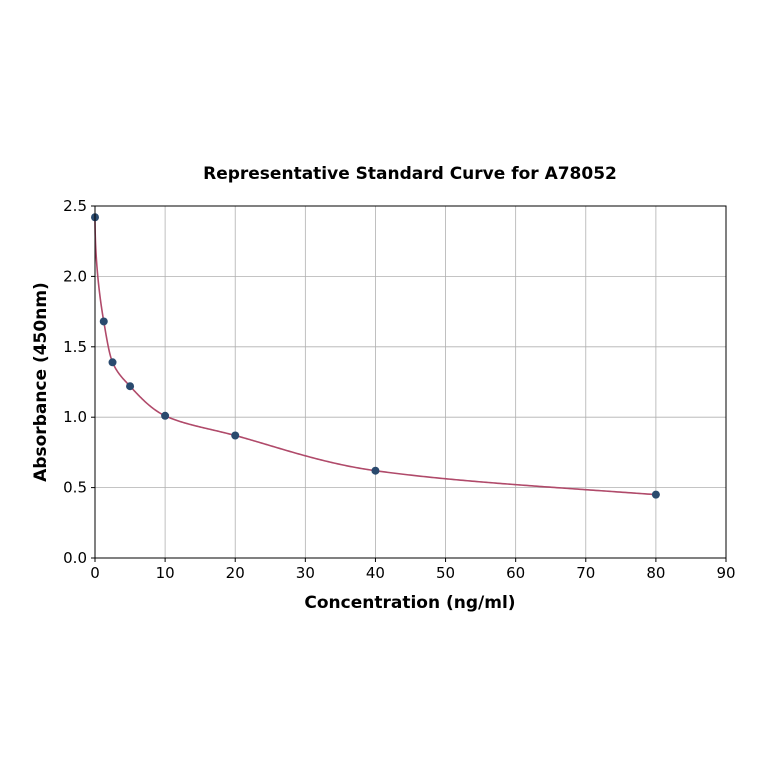 The image size is (764, 764). Describe the element at coordinates (75, 558) in the screenshot. I see `y-tick-label: 0.0` at that location.